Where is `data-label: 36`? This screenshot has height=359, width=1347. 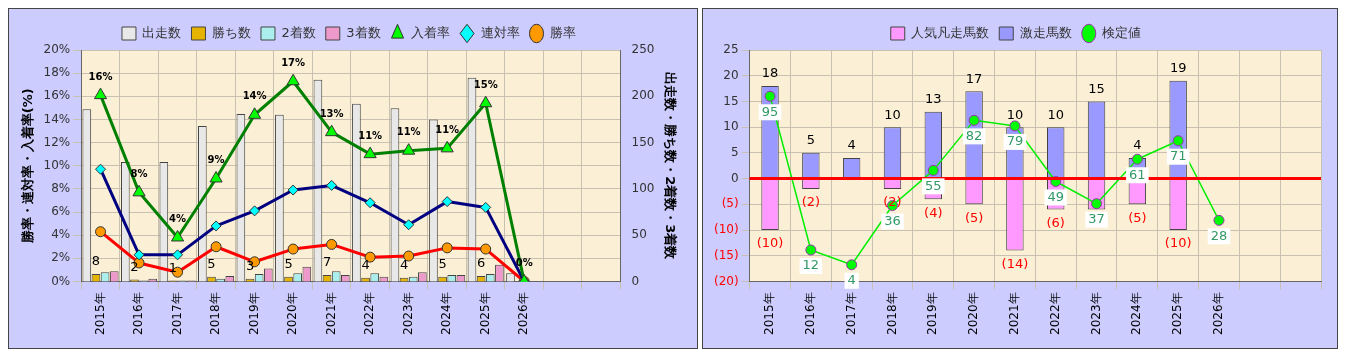 data-label: 36 is located at coordinates (892, 220).